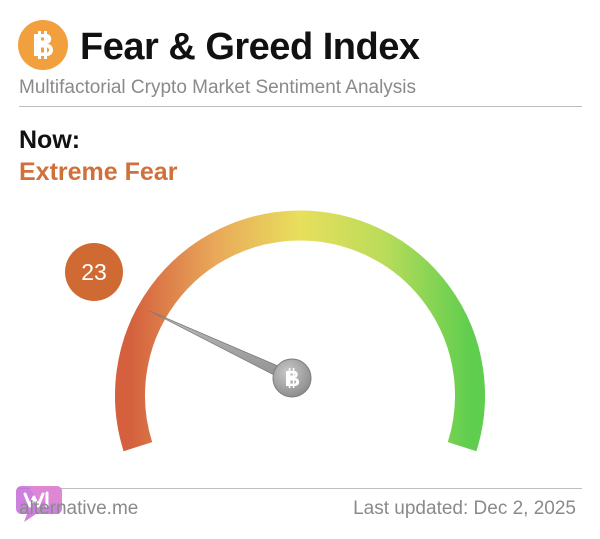  I want to click on footer-divider, so click(300, 488).